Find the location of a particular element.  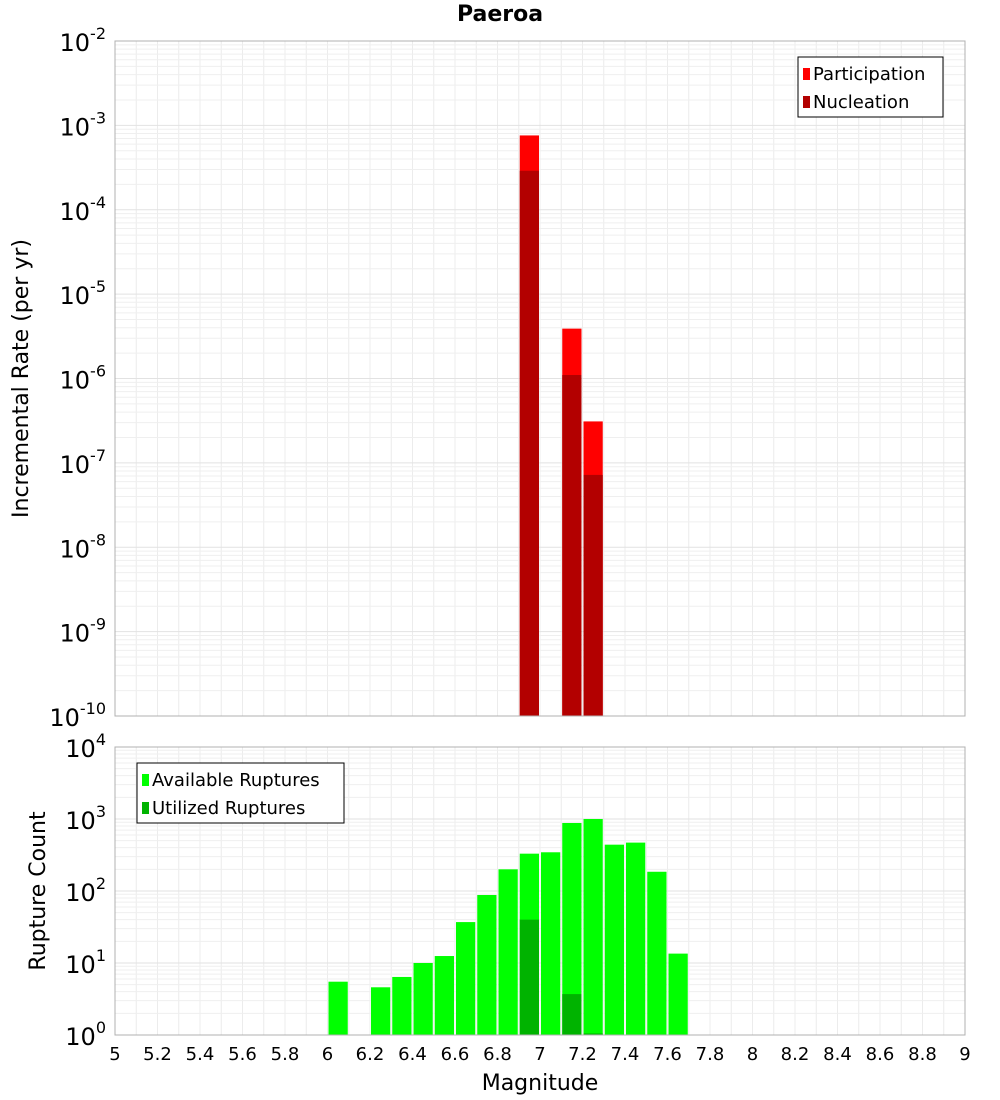

x-tick-label: 8.2 is located at coordinates (795, 1054).